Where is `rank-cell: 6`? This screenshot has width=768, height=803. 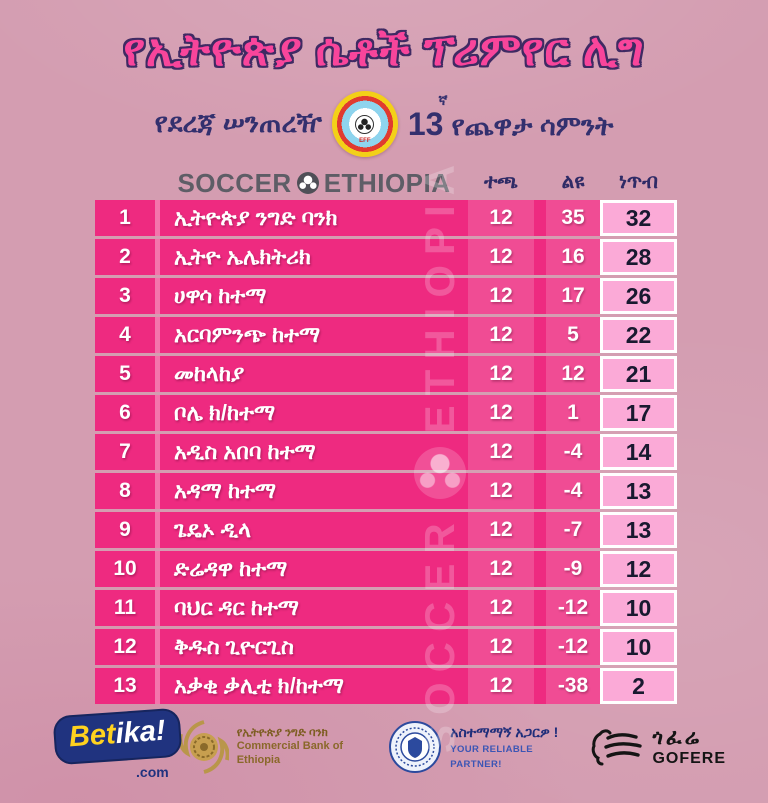 rank-cell: 6 is located at coordinates (125, 412).